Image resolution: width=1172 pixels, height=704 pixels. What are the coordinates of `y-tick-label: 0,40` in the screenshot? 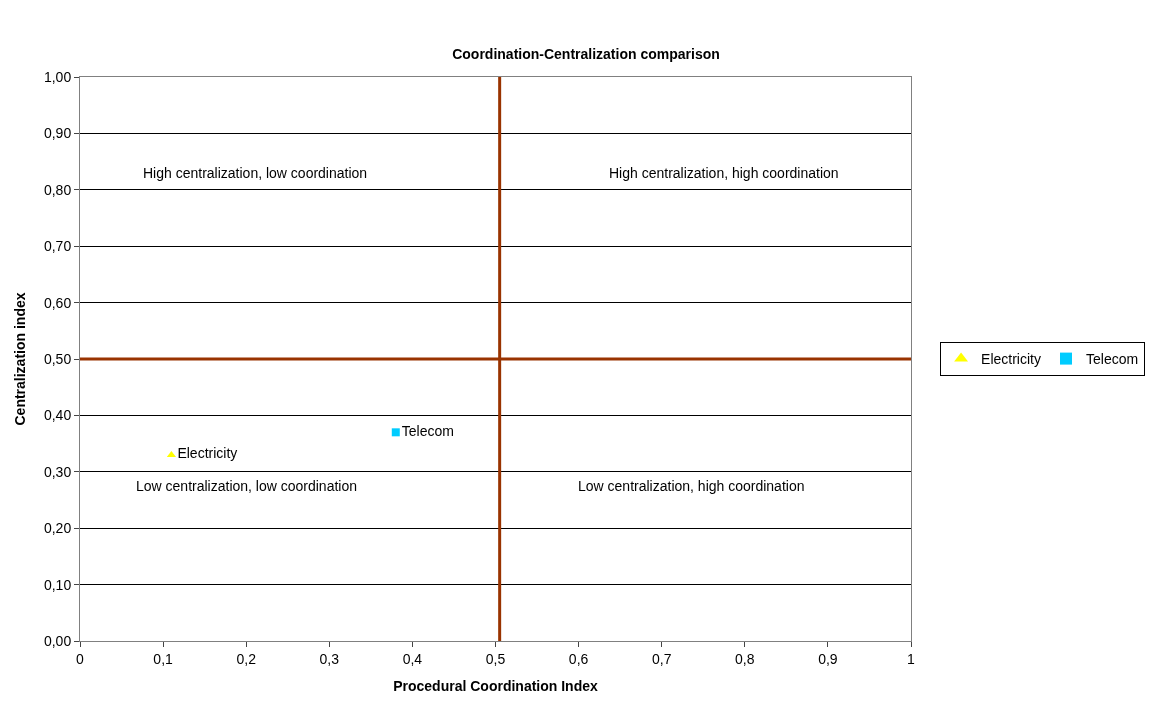 It's located at (57, 415).